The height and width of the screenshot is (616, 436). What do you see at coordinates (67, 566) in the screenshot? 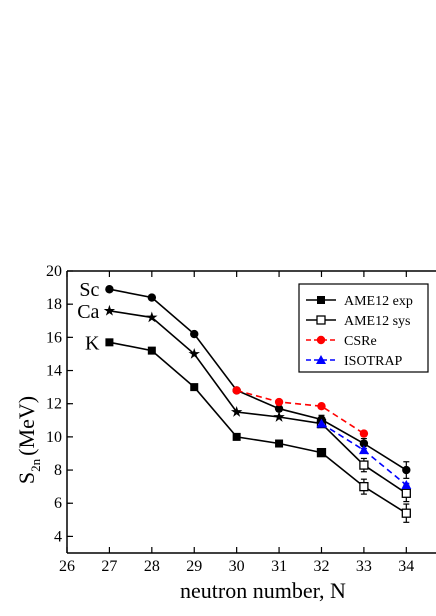
I see `x-tick-label: 26` at bounding box center [67, 566].